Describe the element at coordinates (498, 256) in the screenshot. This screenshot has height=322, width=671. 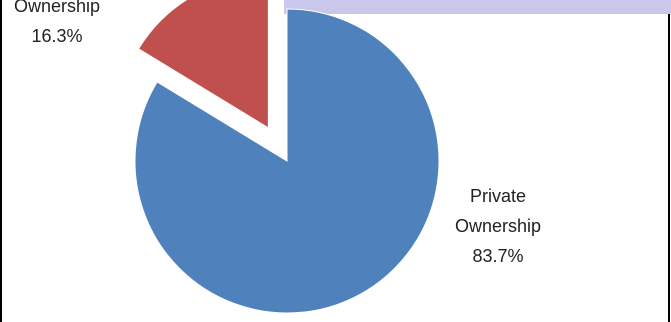
I see `data-label-private-value: 83.7%` at that location.